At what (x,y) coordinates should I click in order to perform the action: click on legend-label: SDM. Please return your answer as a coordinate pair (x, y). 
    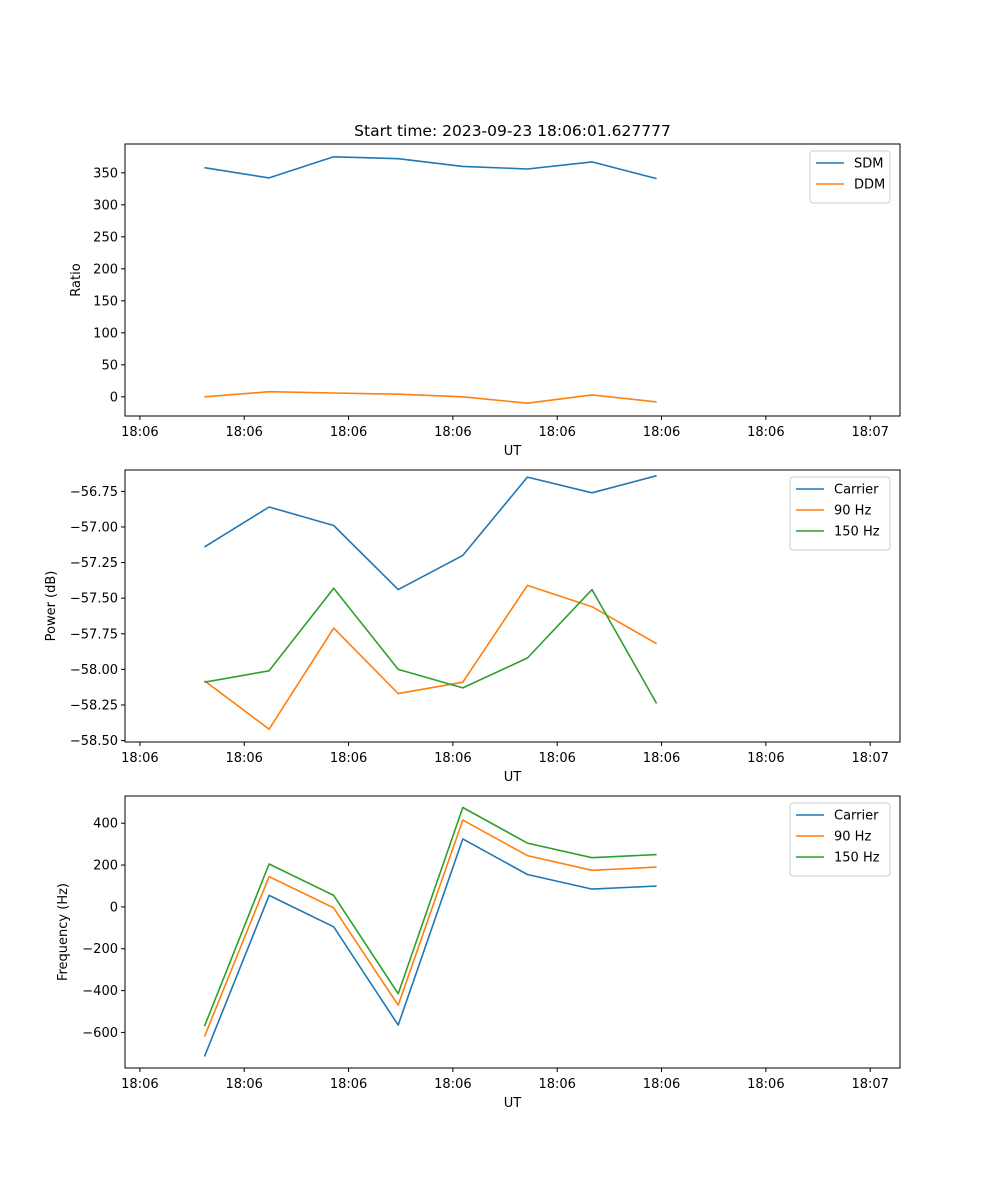
    Looking at the image, I should click on (868, 164).